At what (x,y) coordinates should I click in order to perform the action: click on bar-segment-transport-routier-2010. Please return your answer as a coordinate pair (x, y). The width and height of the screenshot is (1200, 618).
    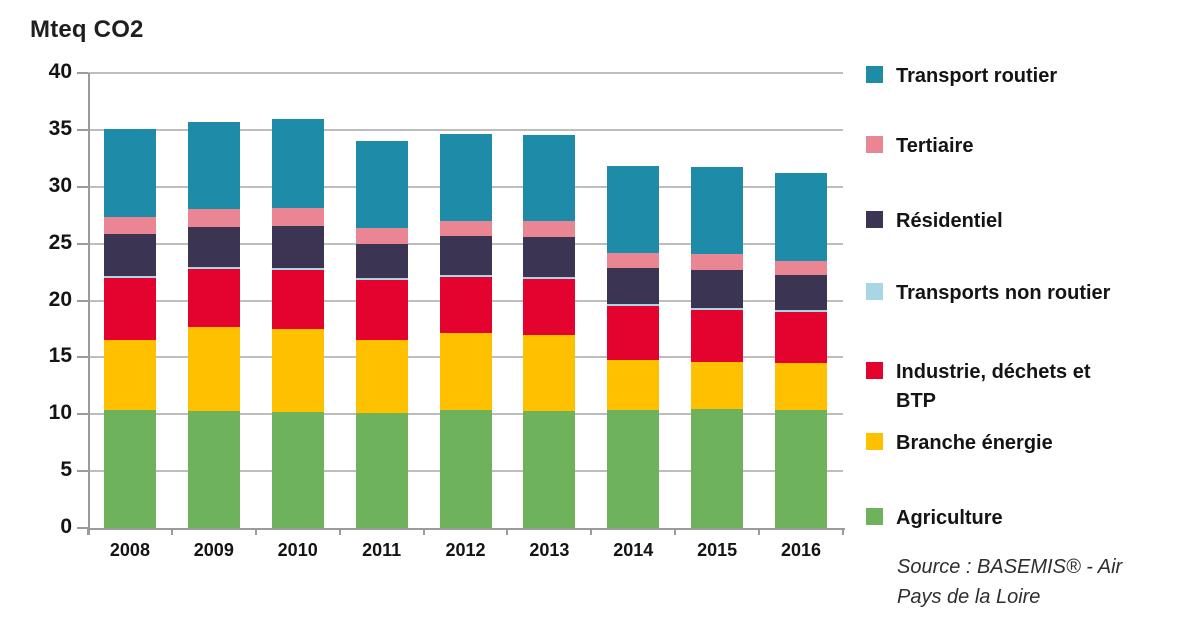
    Looking at the image, I should click on (297, 163).